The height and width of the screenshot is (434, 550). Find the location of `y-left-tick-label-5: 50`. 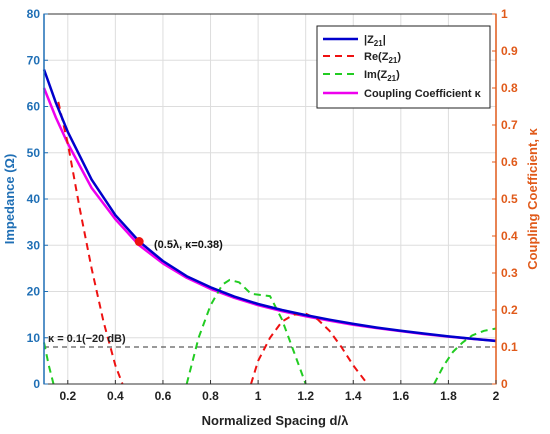

y-left-tick-label-5: 50 is located at coordinates (34, 153).